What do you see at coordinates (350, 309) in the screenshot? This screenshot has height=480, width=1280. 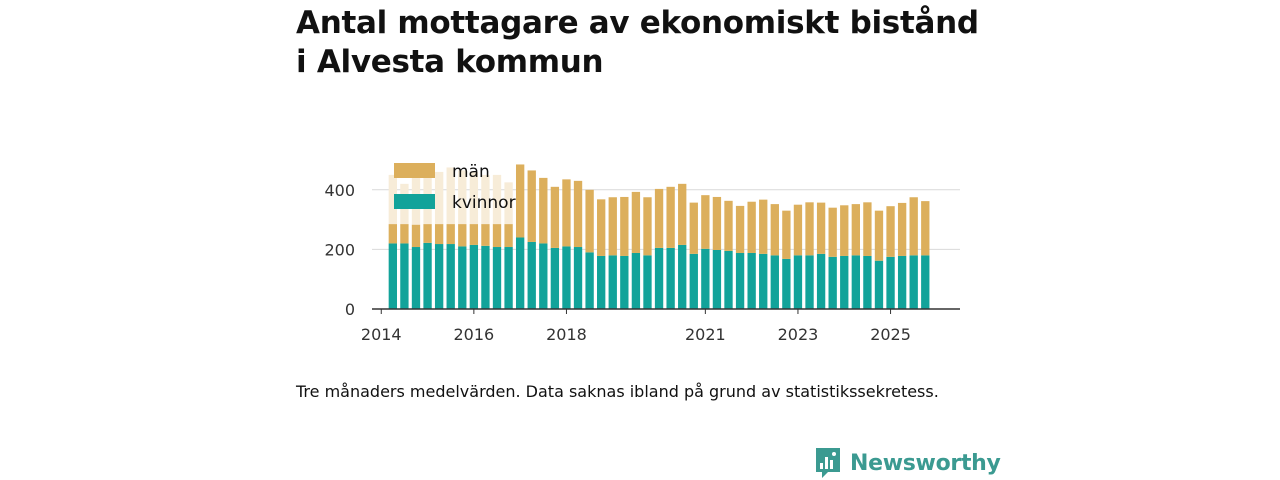 I see `y-tick-label: 0` at bounding box center [350, 309].